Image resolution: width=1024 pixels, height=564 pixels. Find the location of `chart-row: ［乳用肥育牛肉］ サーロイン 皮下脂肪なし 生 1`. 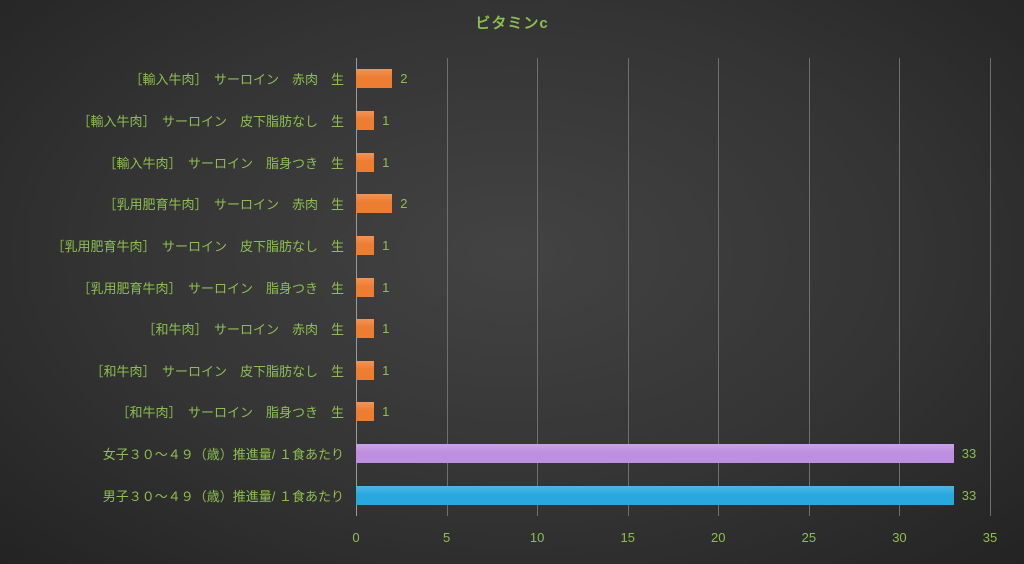

chart-row: ［乳用肥育牛肉］ サーロイン 皮下脂肪なし 生 1 is located at coordinates (495, 246).